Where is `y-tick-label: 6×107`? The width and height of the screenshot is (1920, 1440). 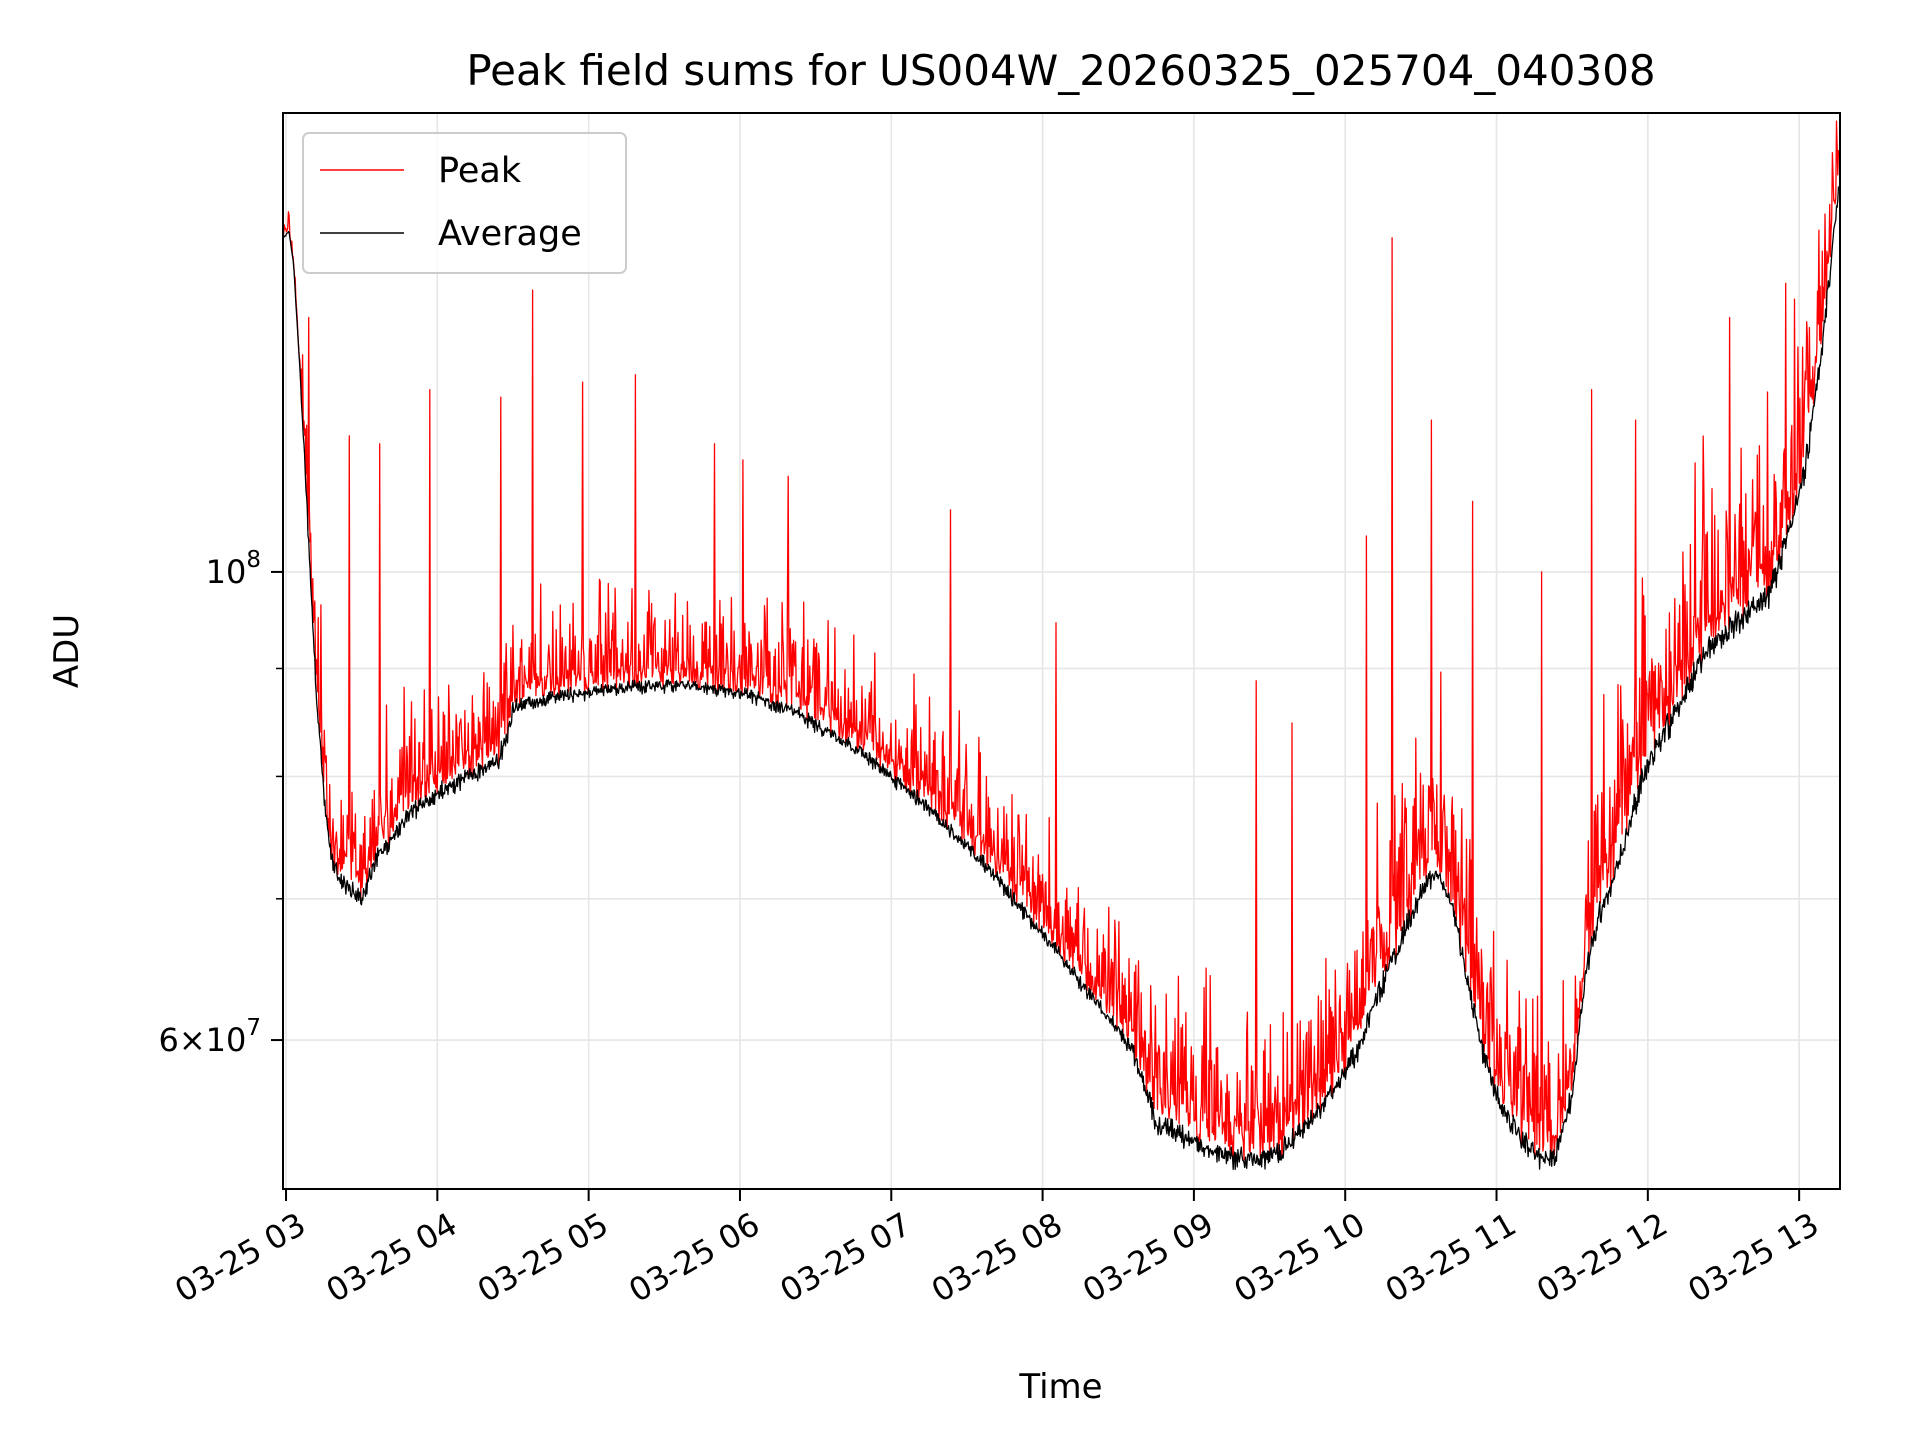
y-tick-label: 6×107 is located at coordinates (209, 1037).